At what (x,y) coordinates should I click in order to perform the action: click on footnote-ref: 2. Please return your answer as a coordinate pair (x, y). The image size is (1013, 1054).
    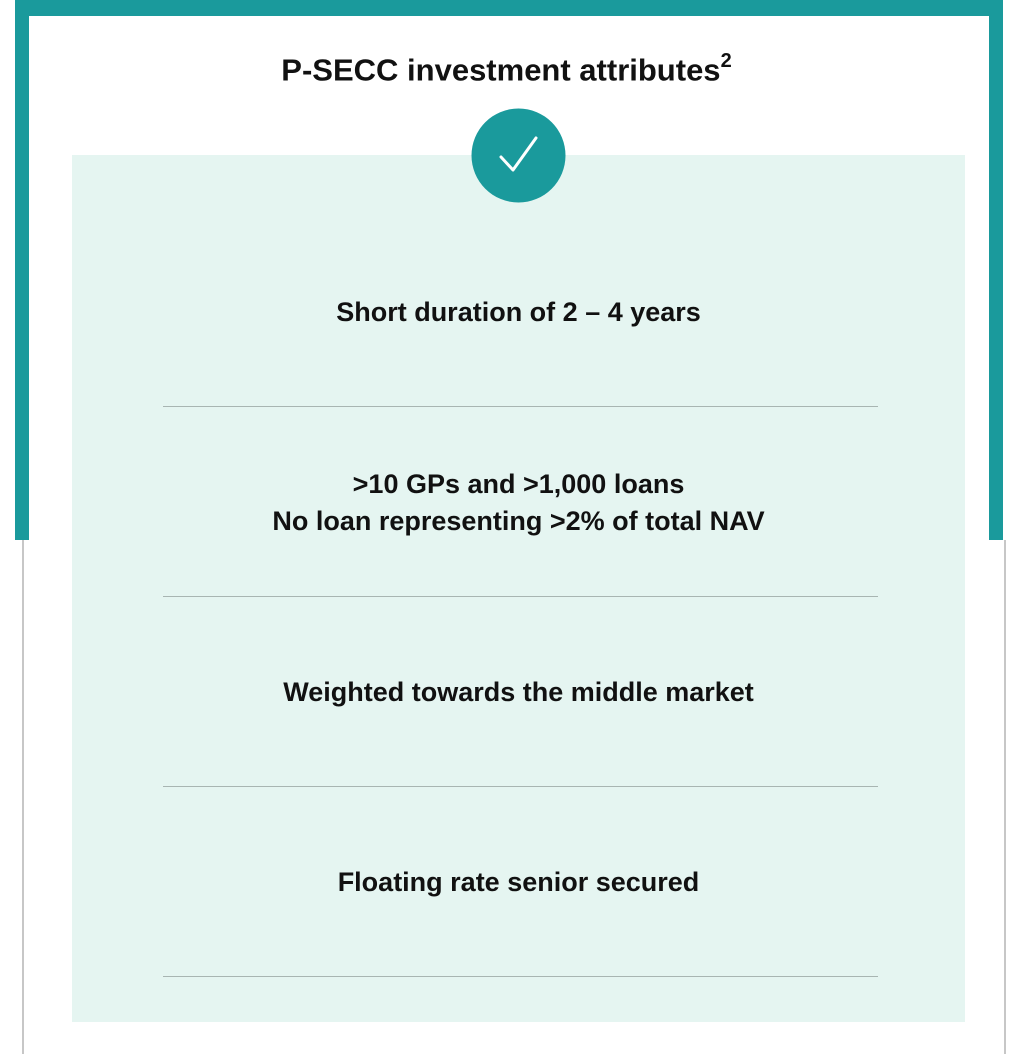
    Looking at the image, I should click on (726, 61).